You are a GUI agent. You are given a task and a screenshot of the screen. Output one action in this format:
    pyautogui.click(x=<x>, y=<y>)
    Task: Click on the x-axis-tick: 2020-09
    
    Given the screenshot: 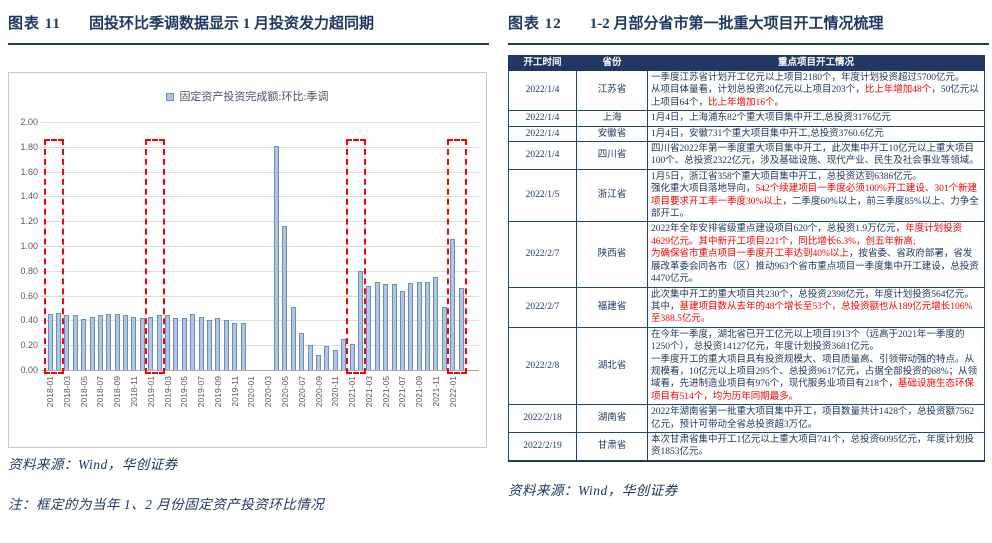 What is the action you would take?
    pyautogui.click(x=318, y=392)
    